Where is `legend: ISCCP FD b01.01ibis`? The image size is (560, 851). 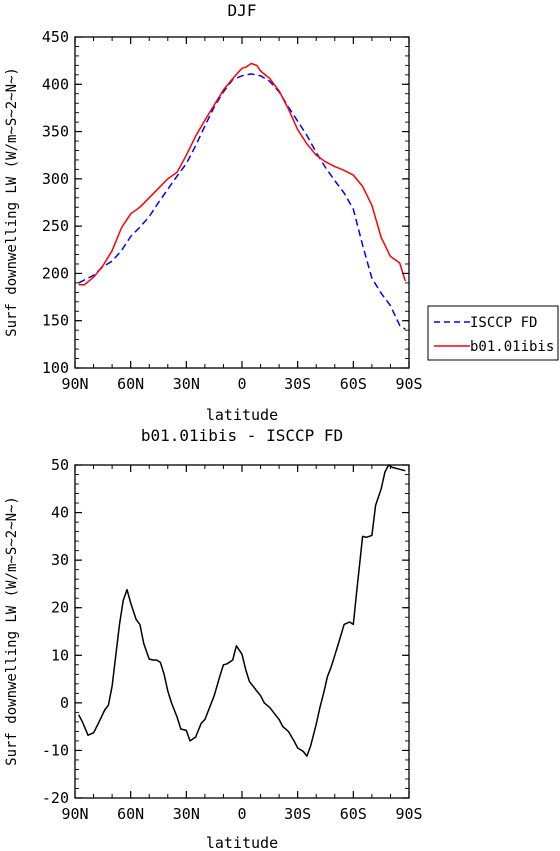
legend: ISCCP FD b01.01ibis is located at coordinates (493, 333).